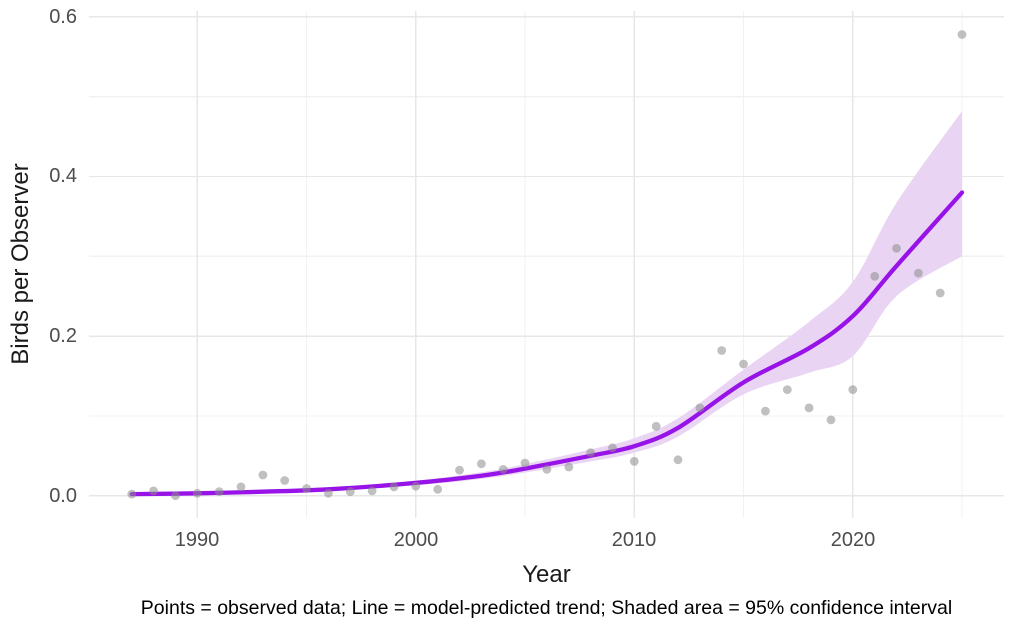 This screenshot has height=636, width=1017. Describe the element at coordinates (634, 540) in the screenshot. I see `x-tick-label: 2010` at that location.